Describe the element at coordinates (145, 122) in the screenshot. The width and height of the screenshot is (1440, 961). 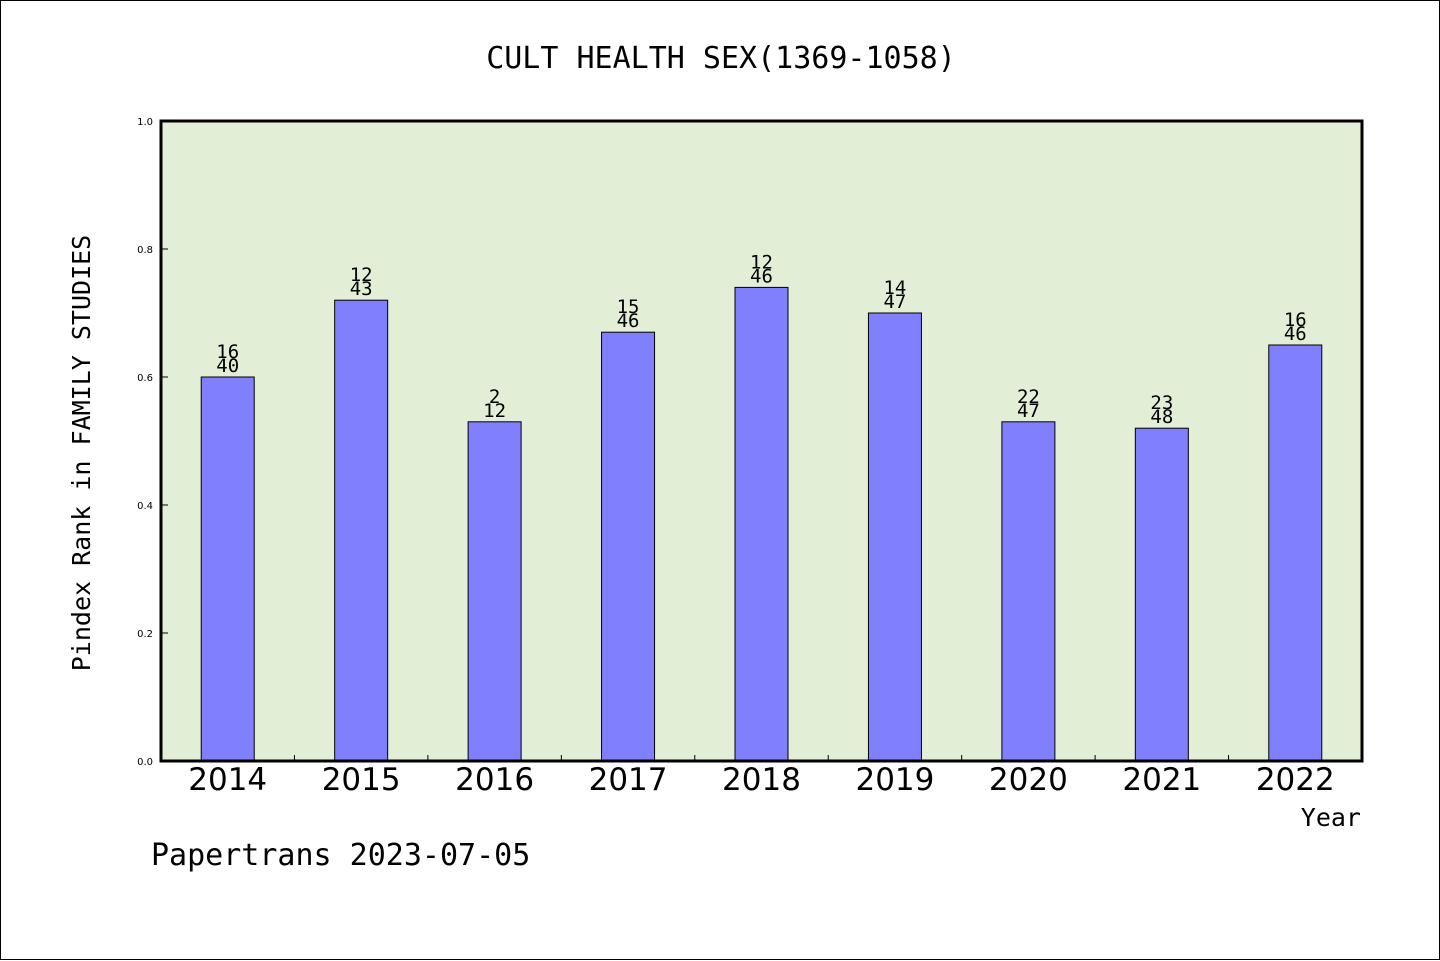
I see `y-tick-label: 1.0` at that location.